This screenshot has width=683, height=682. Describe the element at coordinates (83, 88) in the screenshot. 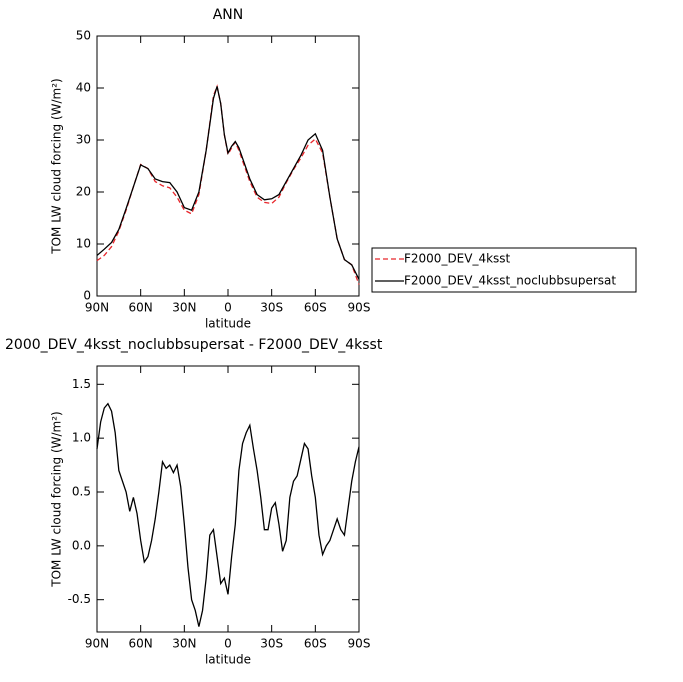

I see `y-tick-label: 40` at that location.